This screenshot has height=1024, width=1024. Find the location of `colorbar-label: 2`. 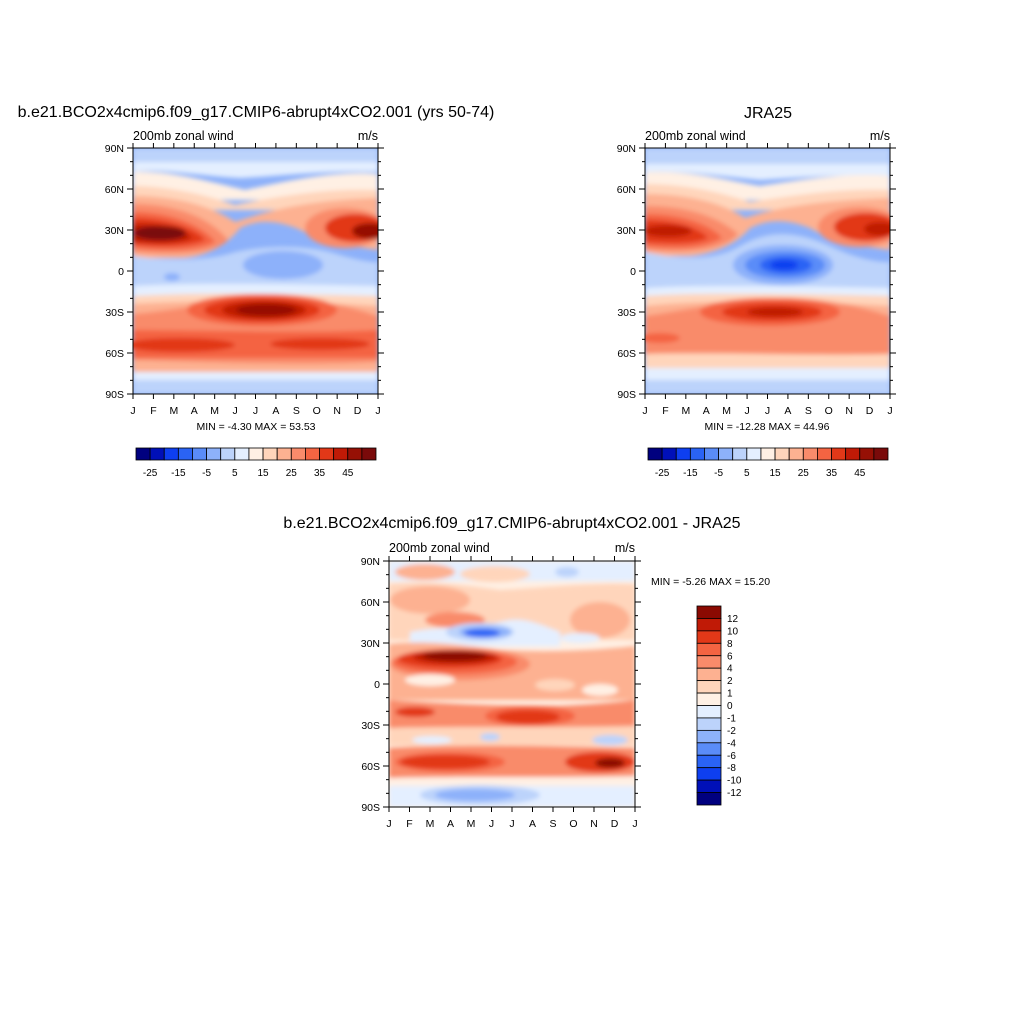

colorbar-label: 2 is located at coordinates (730, 681).